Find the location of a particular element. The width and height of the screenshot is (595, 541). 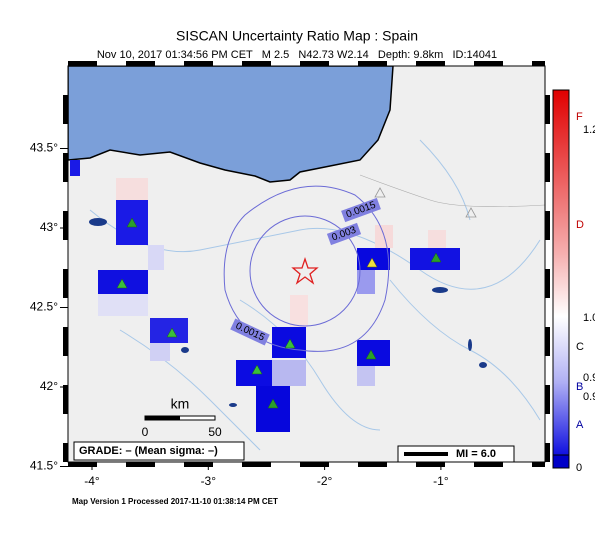

lat-tick-label: 43° is located at coordinates (49, 227).